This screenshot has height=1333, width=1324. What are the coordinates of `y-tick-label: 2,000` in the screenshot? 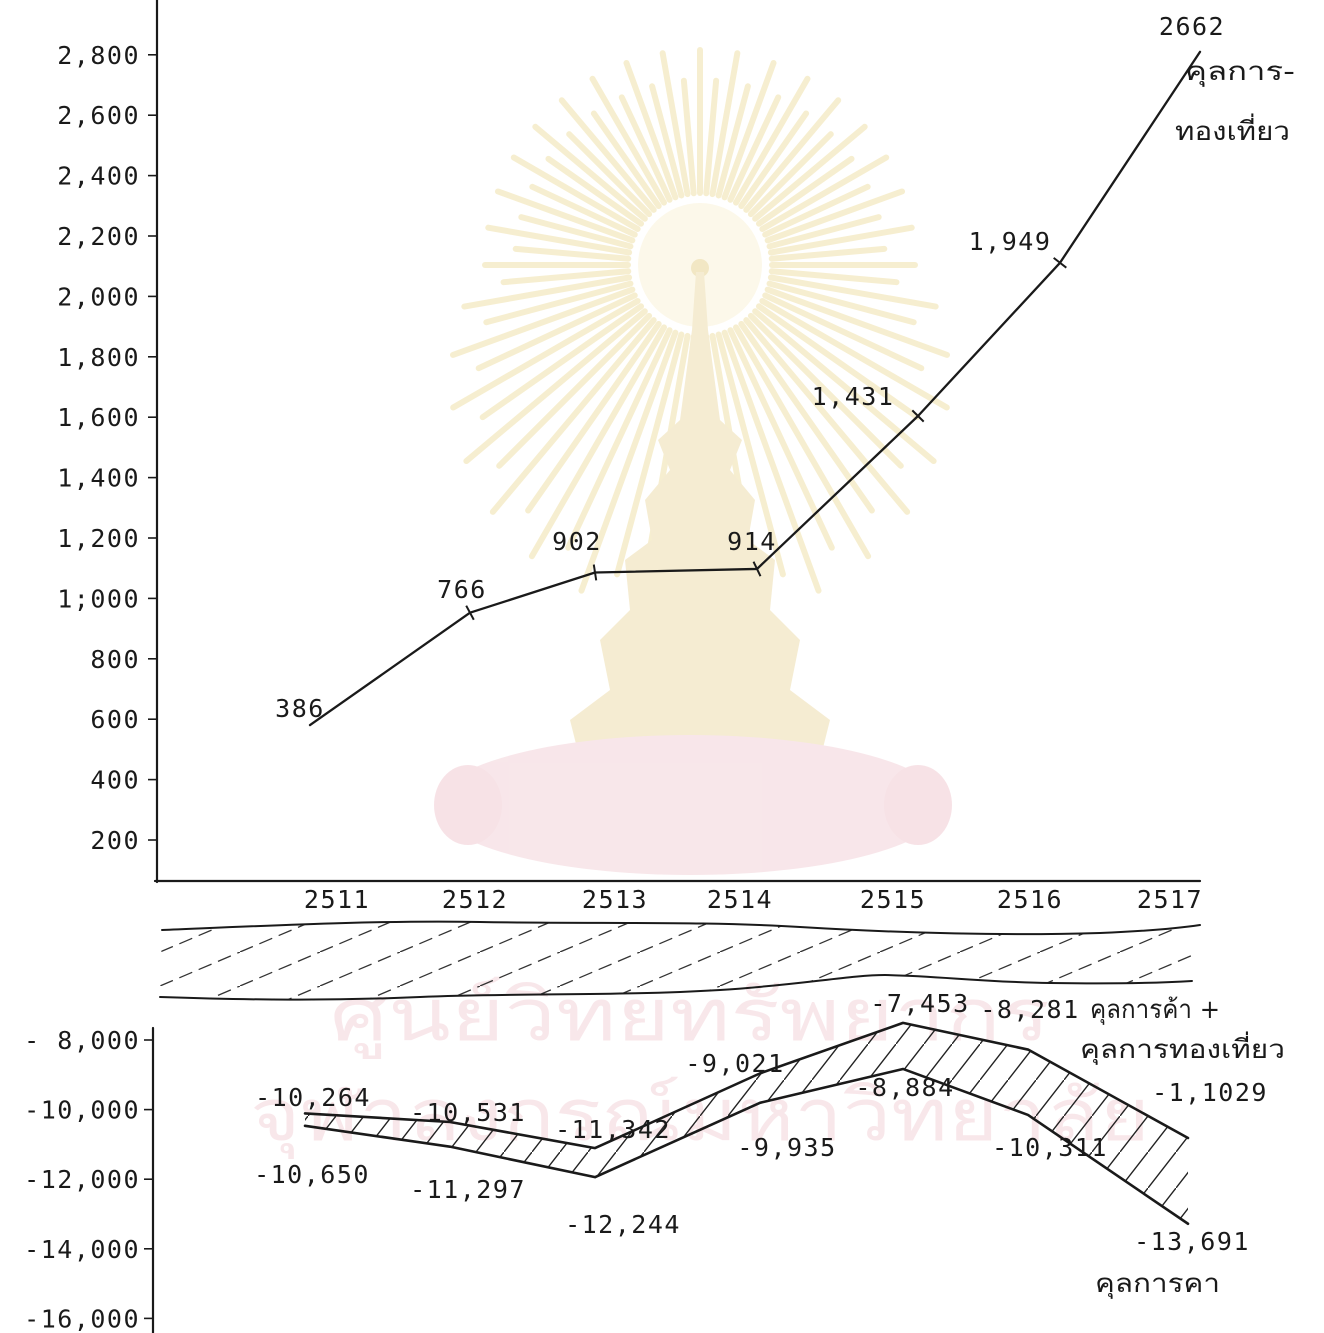 It's located at (98, 296).